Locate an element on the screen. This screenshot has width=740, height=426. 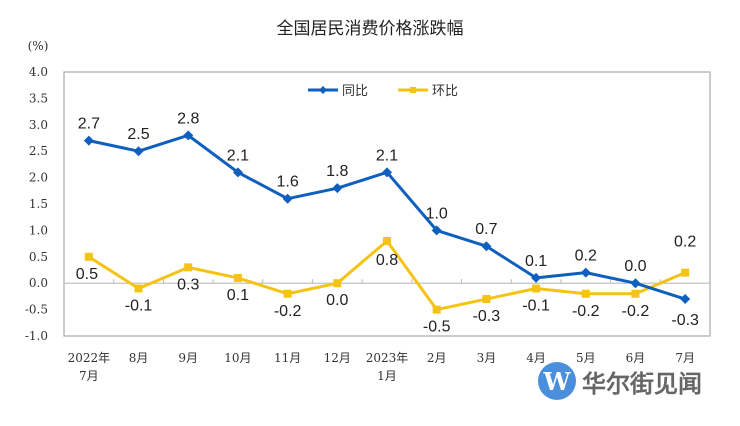
y-tick-label: 3.5 is located at coordinates (38, 98).